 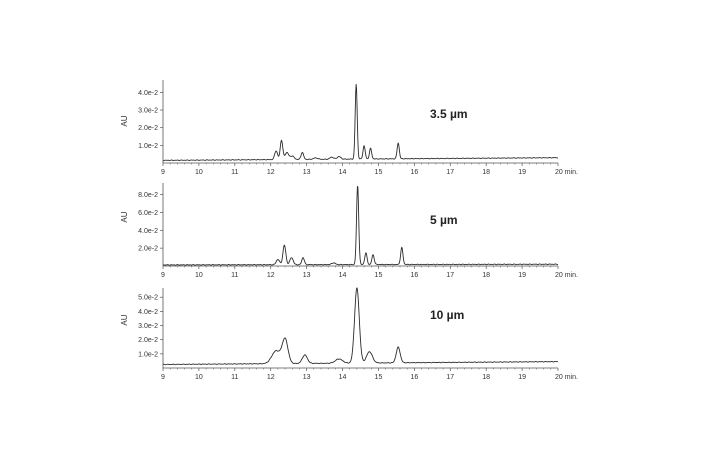 I want to click on panel-title: 10 µm, so click(x=447, y=315).